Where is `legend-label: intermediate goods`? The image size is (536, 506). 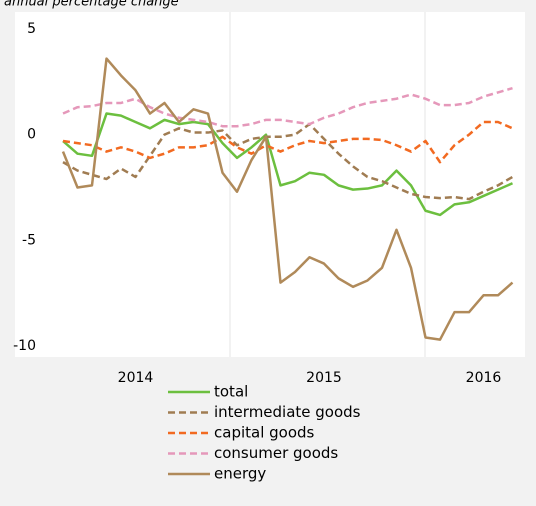 legend-label: intermediate goods is located at coordinates (287, 412).